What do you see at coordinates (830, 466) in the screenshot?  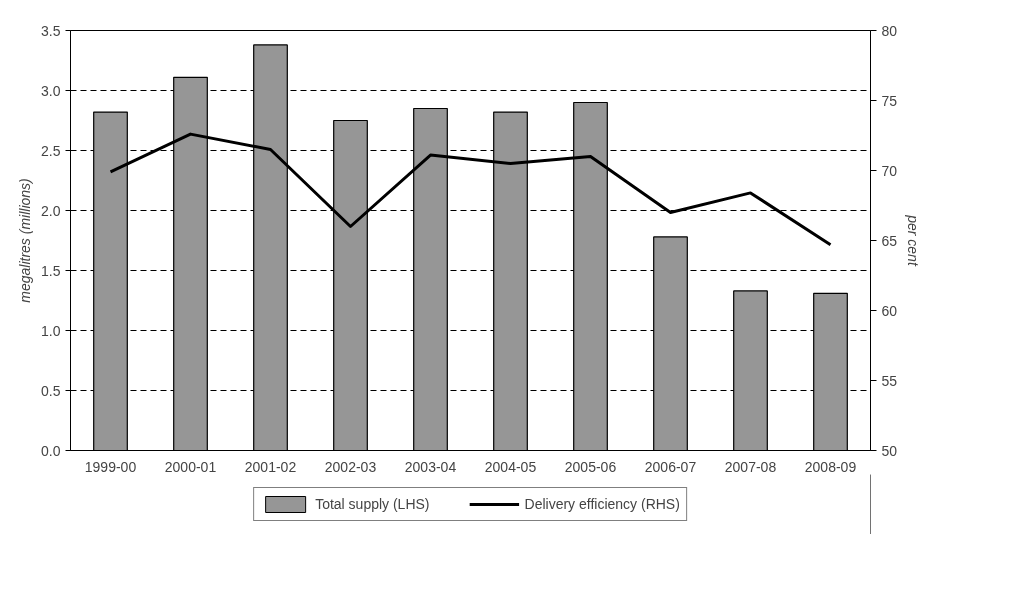 I see `x-tick-label: 2008-09` at bounding box center [830, 466].